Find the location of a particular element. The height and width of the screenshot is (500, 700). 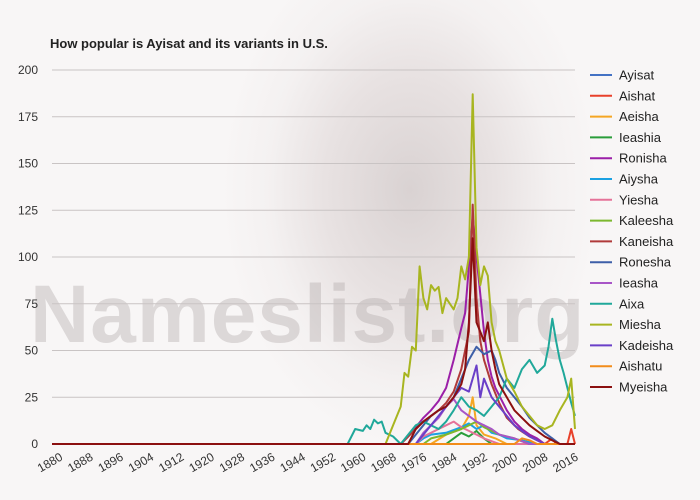

series-line-ieasha is located at coordinates (313, 421).